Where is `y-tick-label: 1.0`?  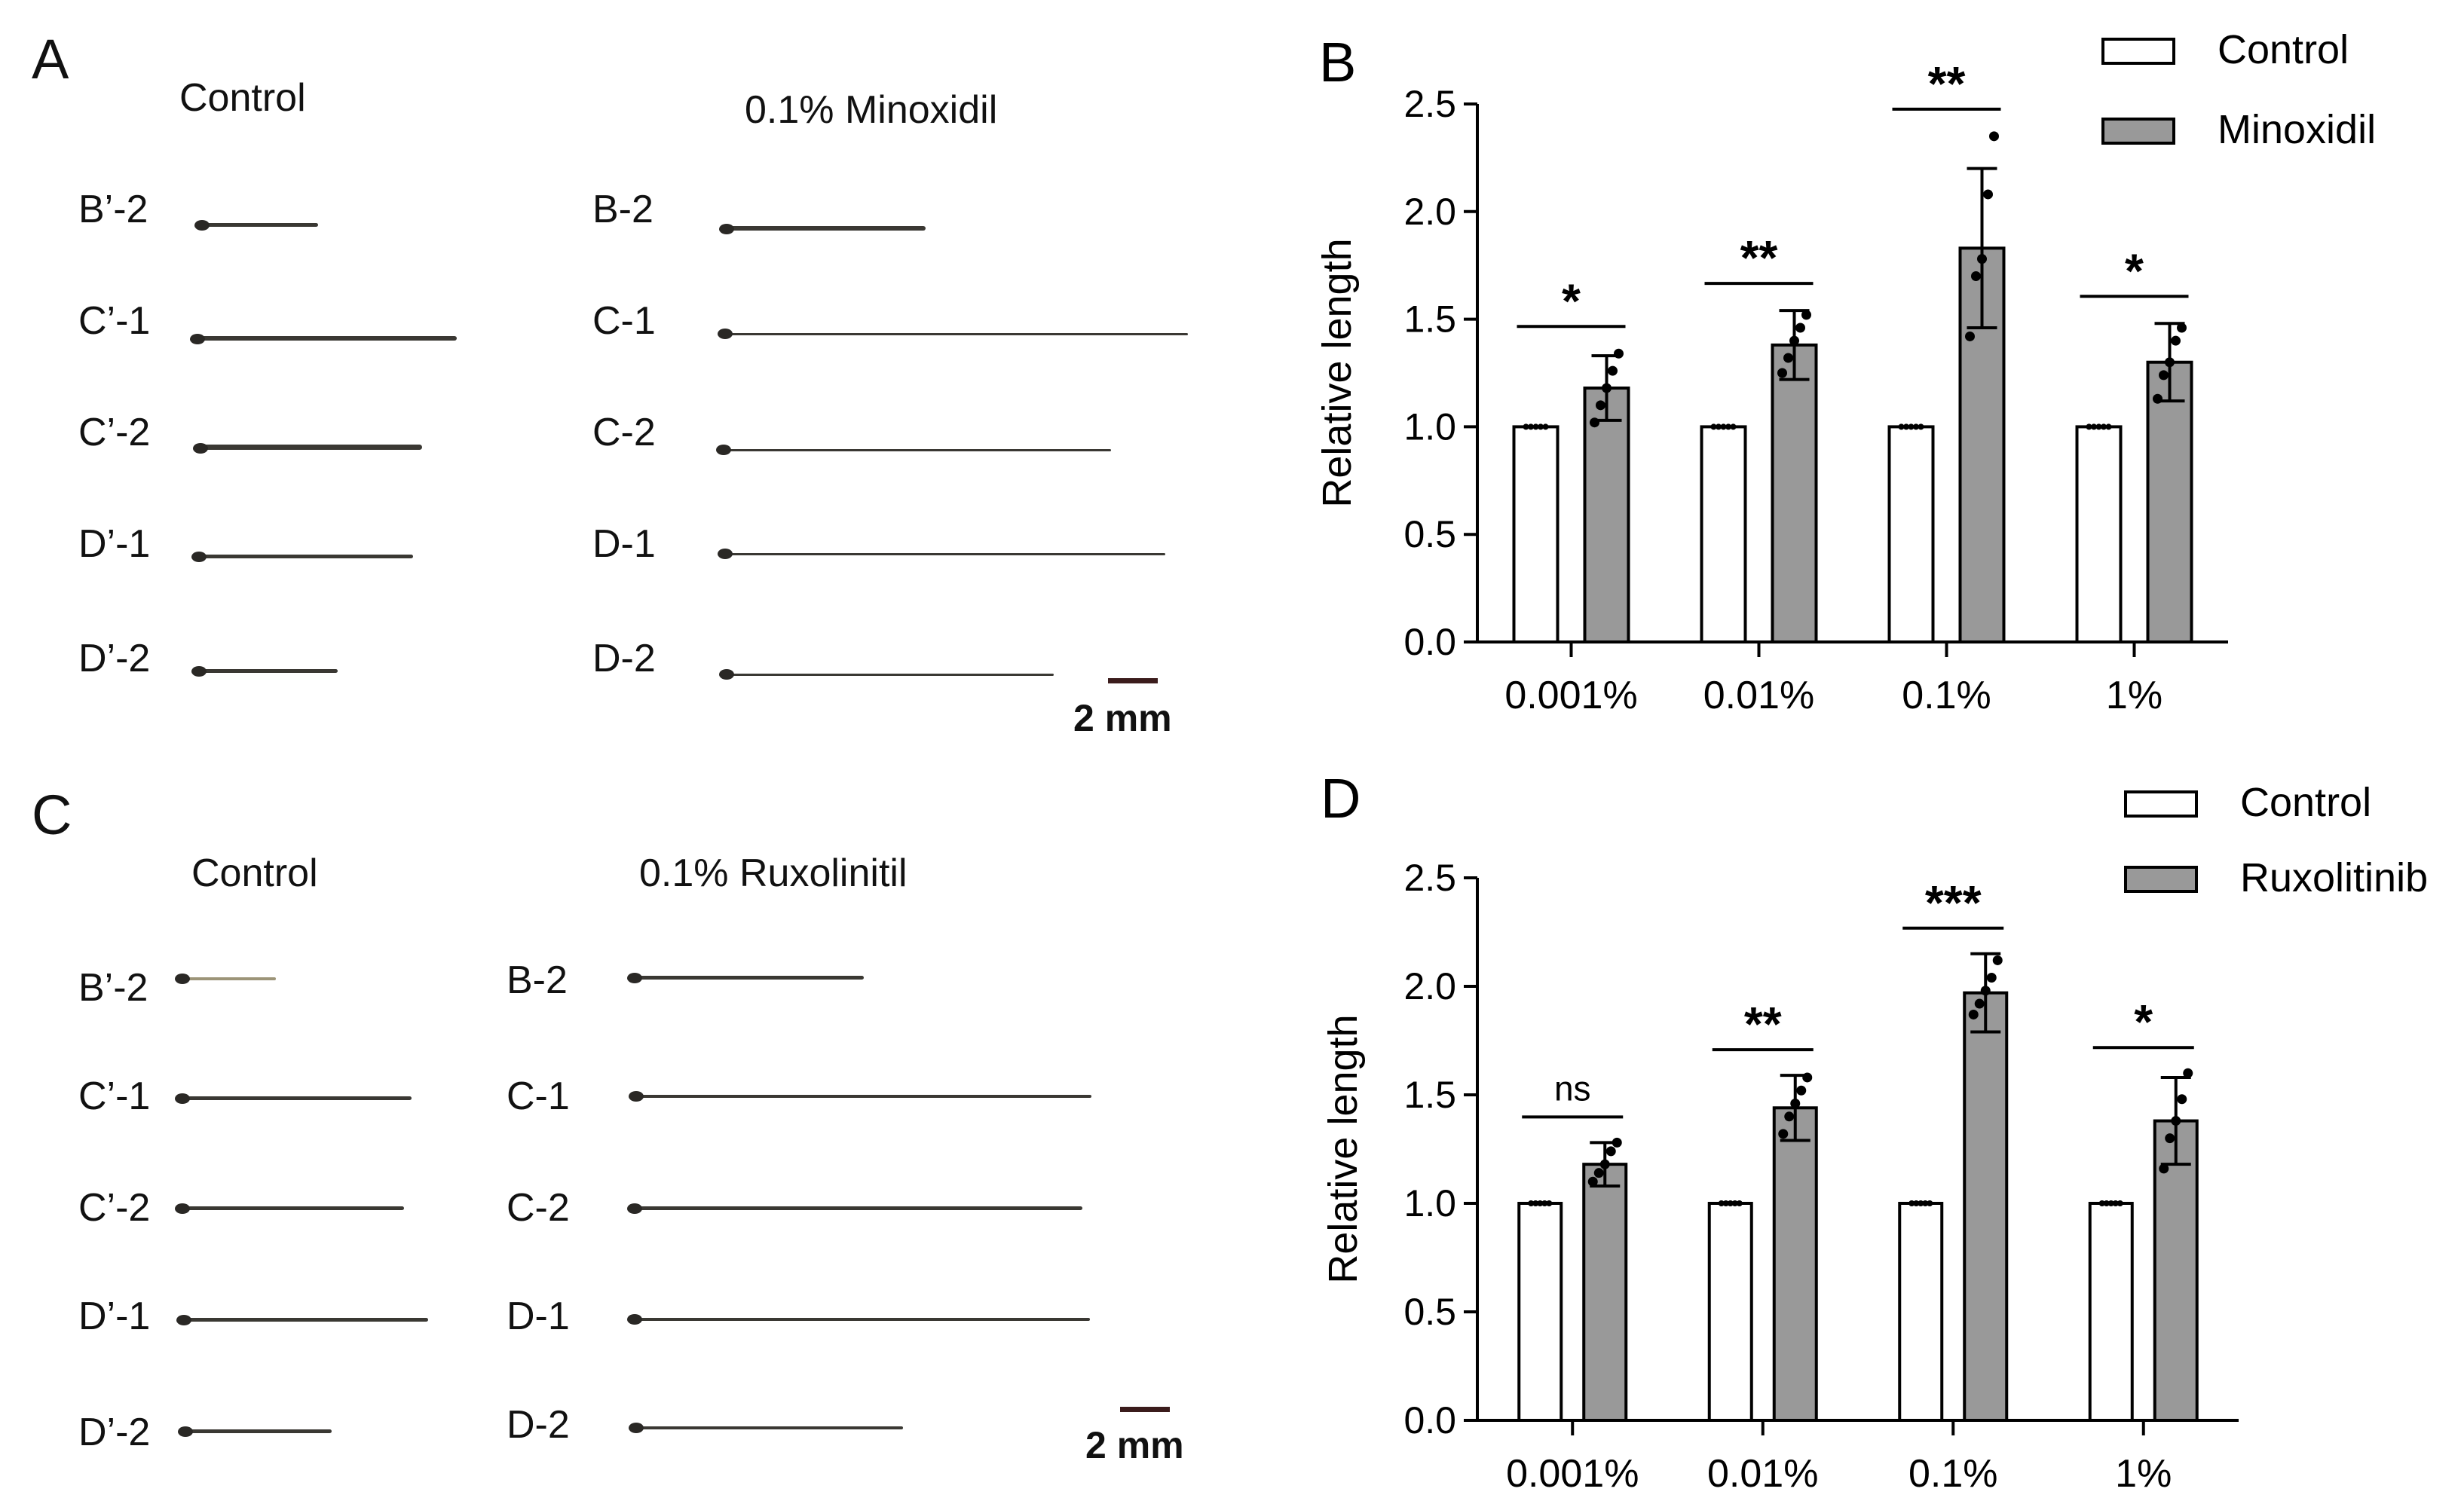 y-tick-label: 1.0 is located at coordinates (1429, 1203).